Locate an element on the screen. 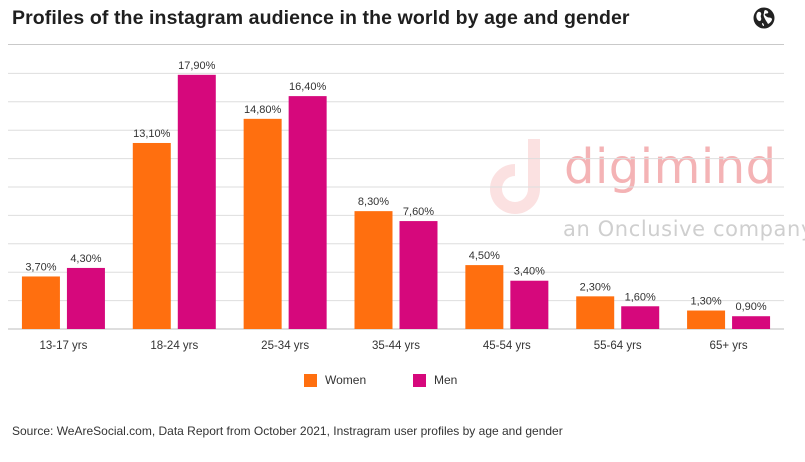 The width and height of the screenshot is (805, 462). x-tick-label: 55-64 yrs is located at coordinates (618, 346).